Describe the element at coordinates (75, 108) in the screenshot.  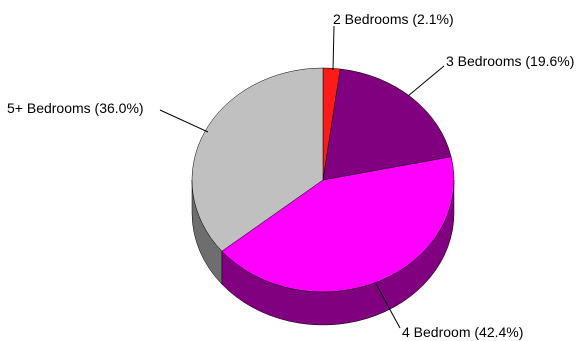
I see `slice-label-4: 5+ Bedrooms (36.0%)` at that location.